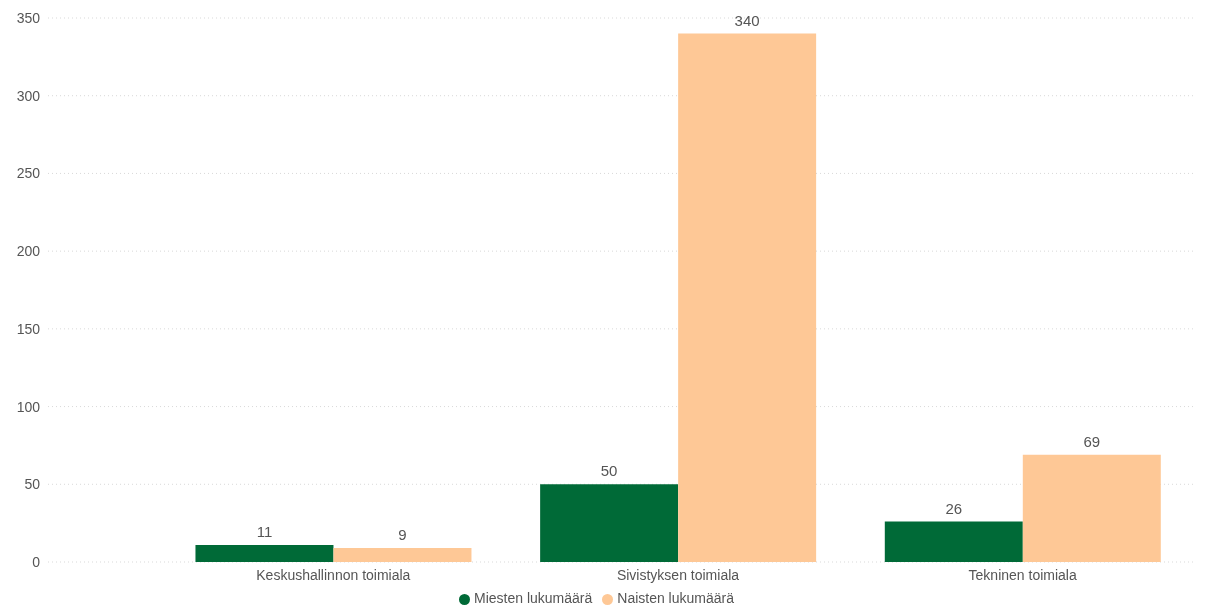 Image resolution: width=1207 pixels, height=609 pixels. I want to click on y-tick-label: 250, so click(28, 173).